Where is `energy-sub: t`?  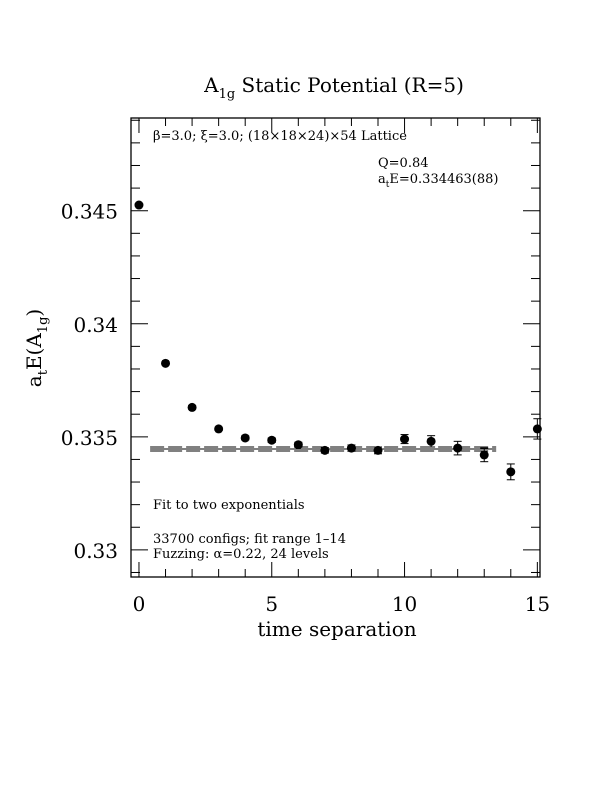 energy-sub: t is located at coordinates (388, 185).